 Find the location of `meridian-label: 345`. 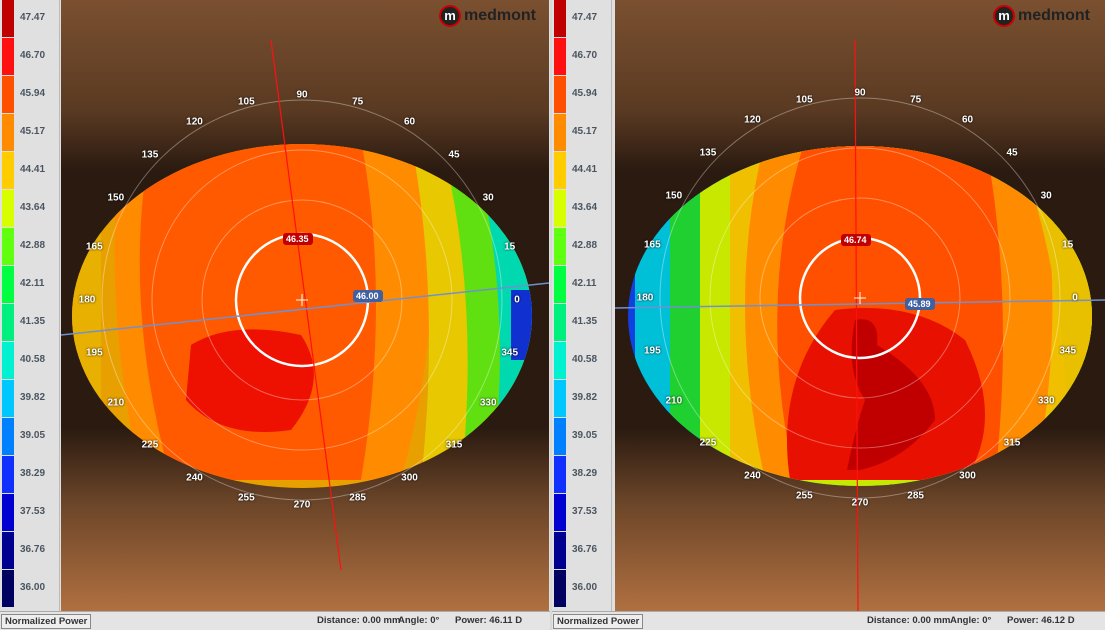

meridian-label: 345 is located at coordinates (510, 353).